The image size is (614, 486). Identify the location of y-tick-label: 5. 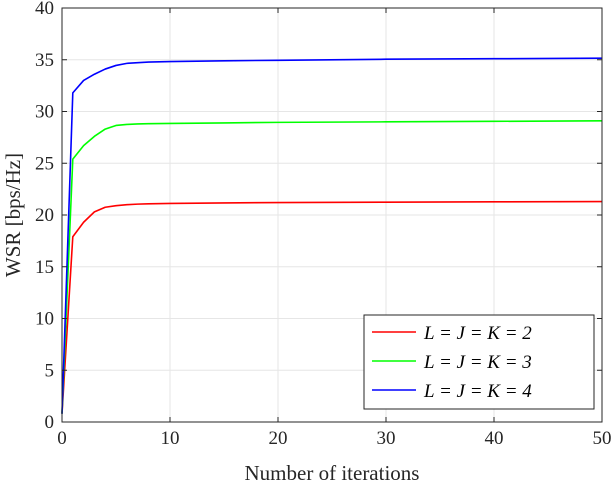
(50, 370).